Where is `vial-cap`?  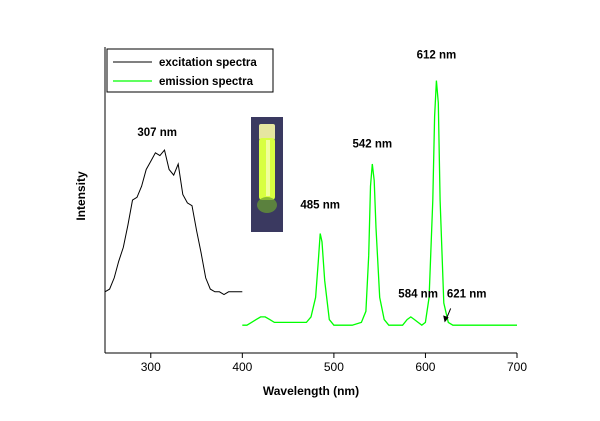 vial-cap is located at coordinates (267, 132).